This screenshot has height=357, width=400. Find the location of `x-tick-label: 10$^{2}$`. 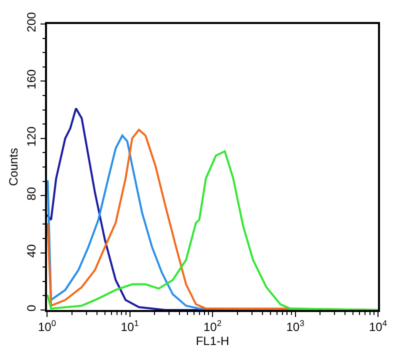

x-tick-label: 10$^{2}$ is located at coordinates (212, 326).